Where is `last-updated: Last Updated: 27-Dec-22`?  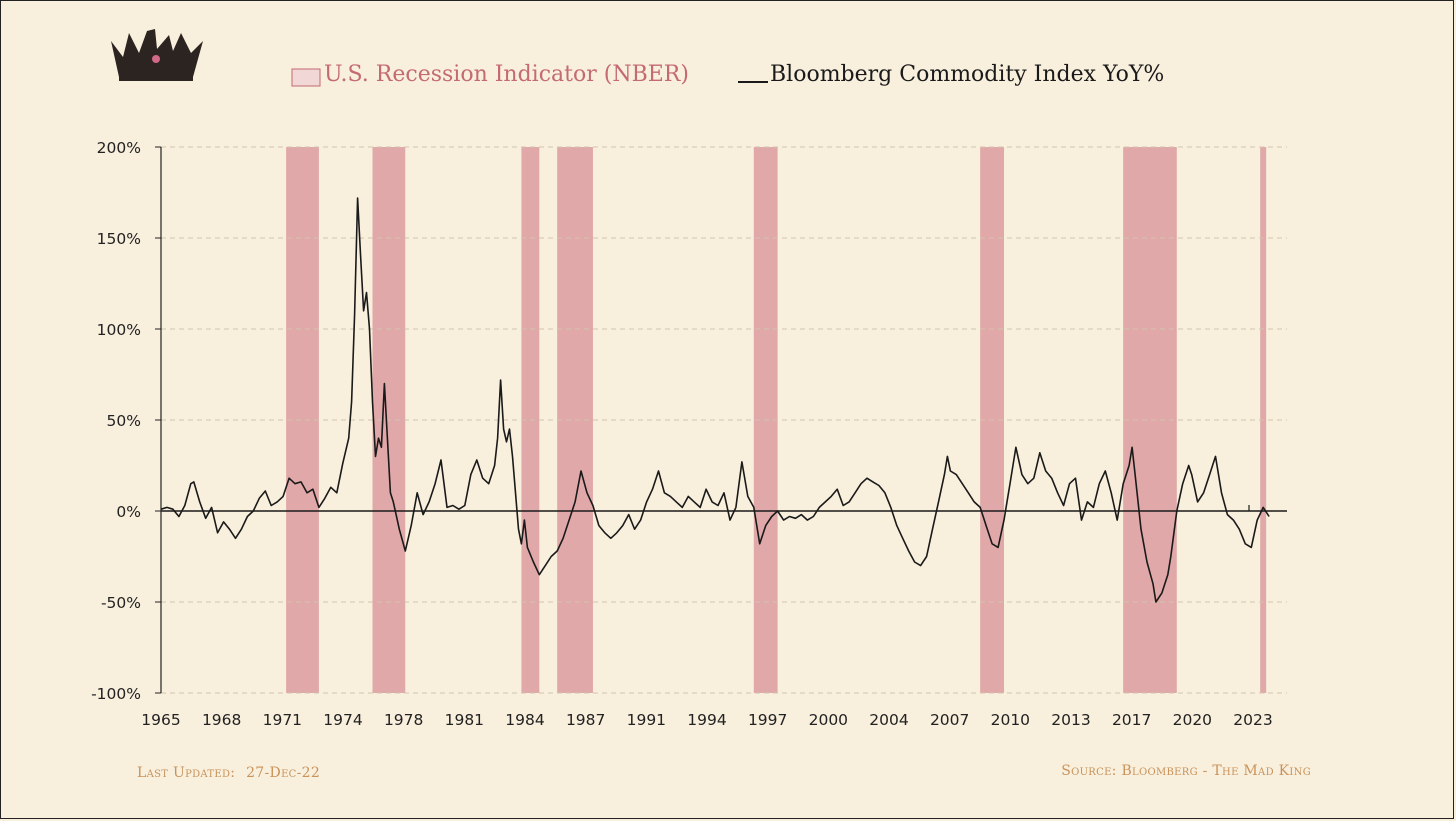 last-updated: Last Updated: 27-Dec-22 is located at coordinates (228, 773).